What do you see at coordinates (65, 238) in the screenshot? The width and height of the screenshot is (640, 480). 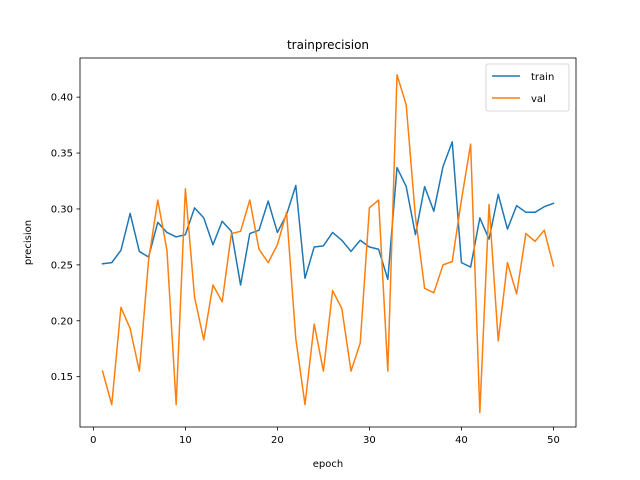 I see `y-axis-ticks: 0.15 0.20 0.25 0.30 0.35 0.40` at bounding box center [65, 238].